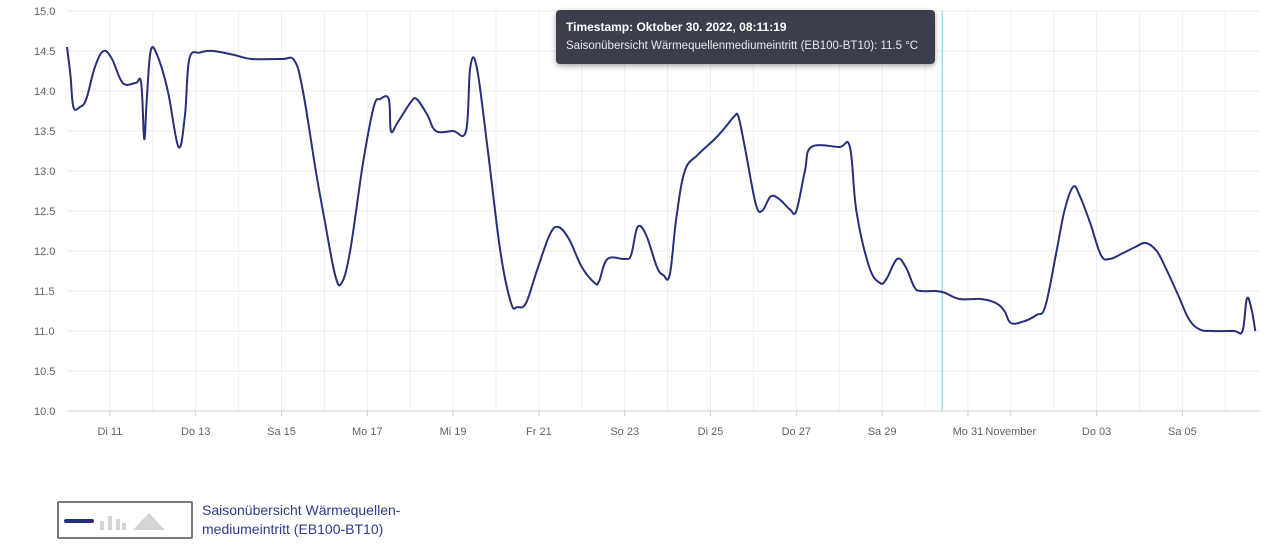 The height and width of the screenshot is (553, 1280). Describe the element at coordinates (44, 412) in the screenshot. I see `y-tick-label: 10.0` at that location.